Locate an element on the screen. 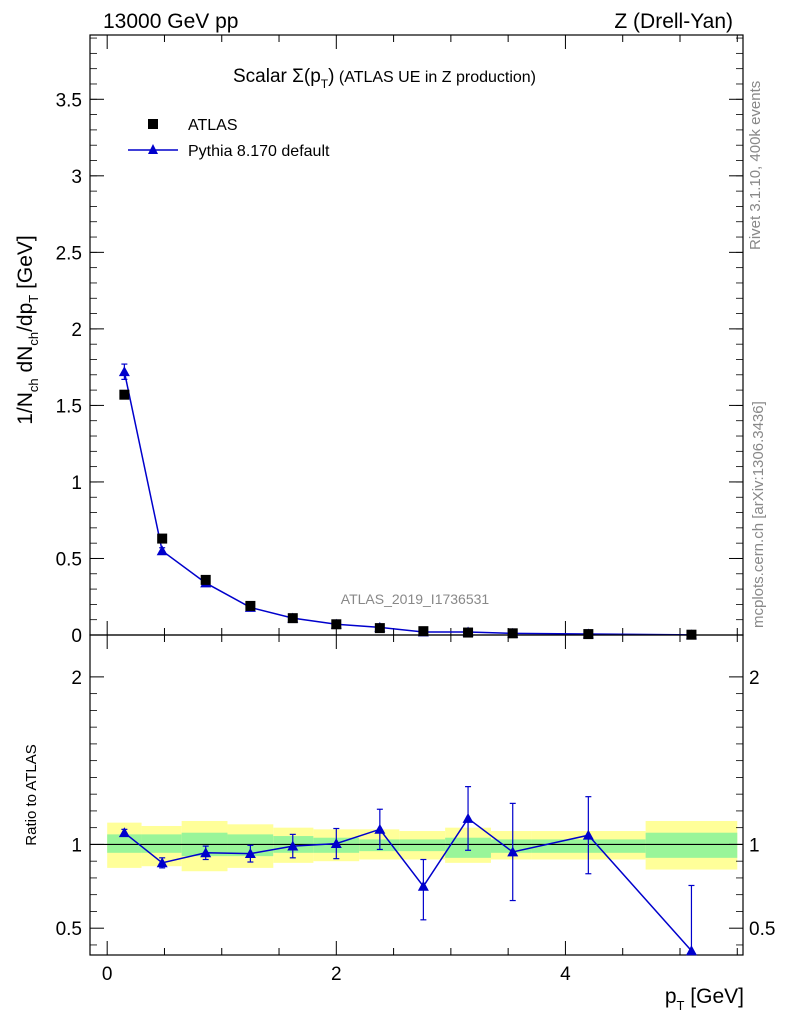 The width and height of the screenshot is (786, 1024). legend-mc-label: Pythia 8.170 default is located at coordinates (259, 151).